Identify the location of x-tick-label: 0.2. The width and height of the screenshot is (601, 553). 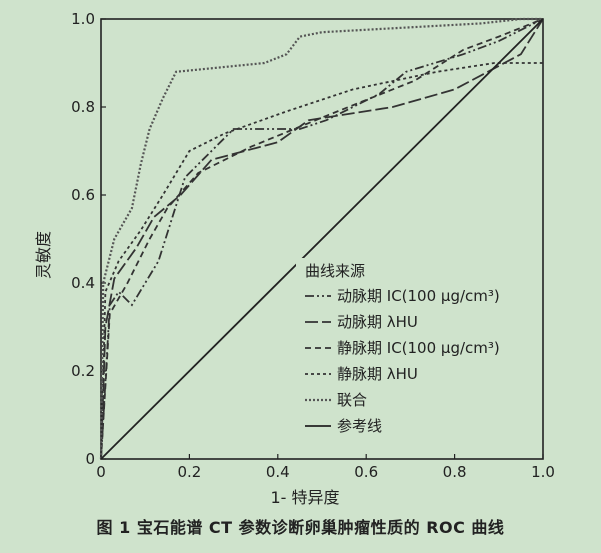
(189, 472).